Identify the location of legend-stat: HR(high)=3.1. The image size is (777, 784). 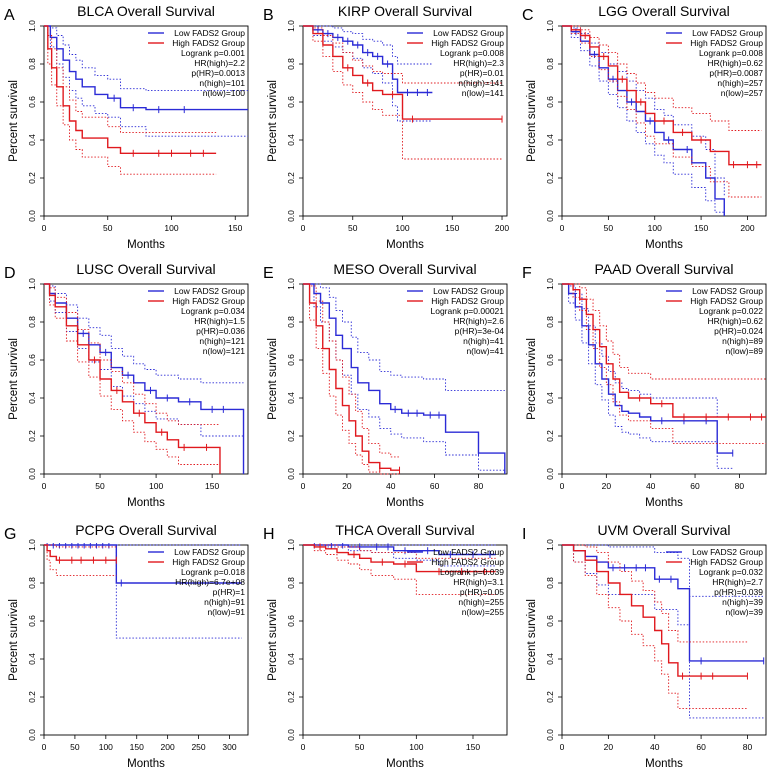
(478, 582).